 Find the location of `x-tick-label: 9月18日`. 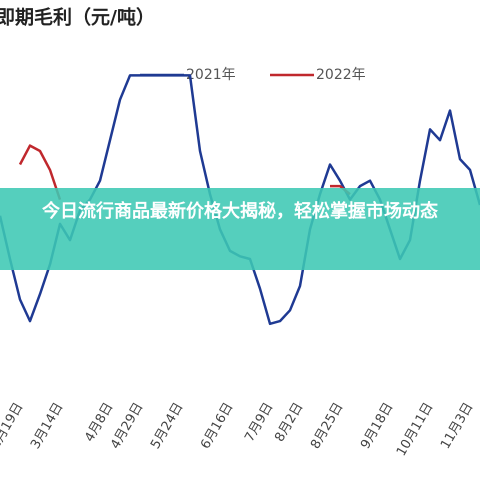

x-tick-label: 9月18日 is located at coordinates (377, 426).